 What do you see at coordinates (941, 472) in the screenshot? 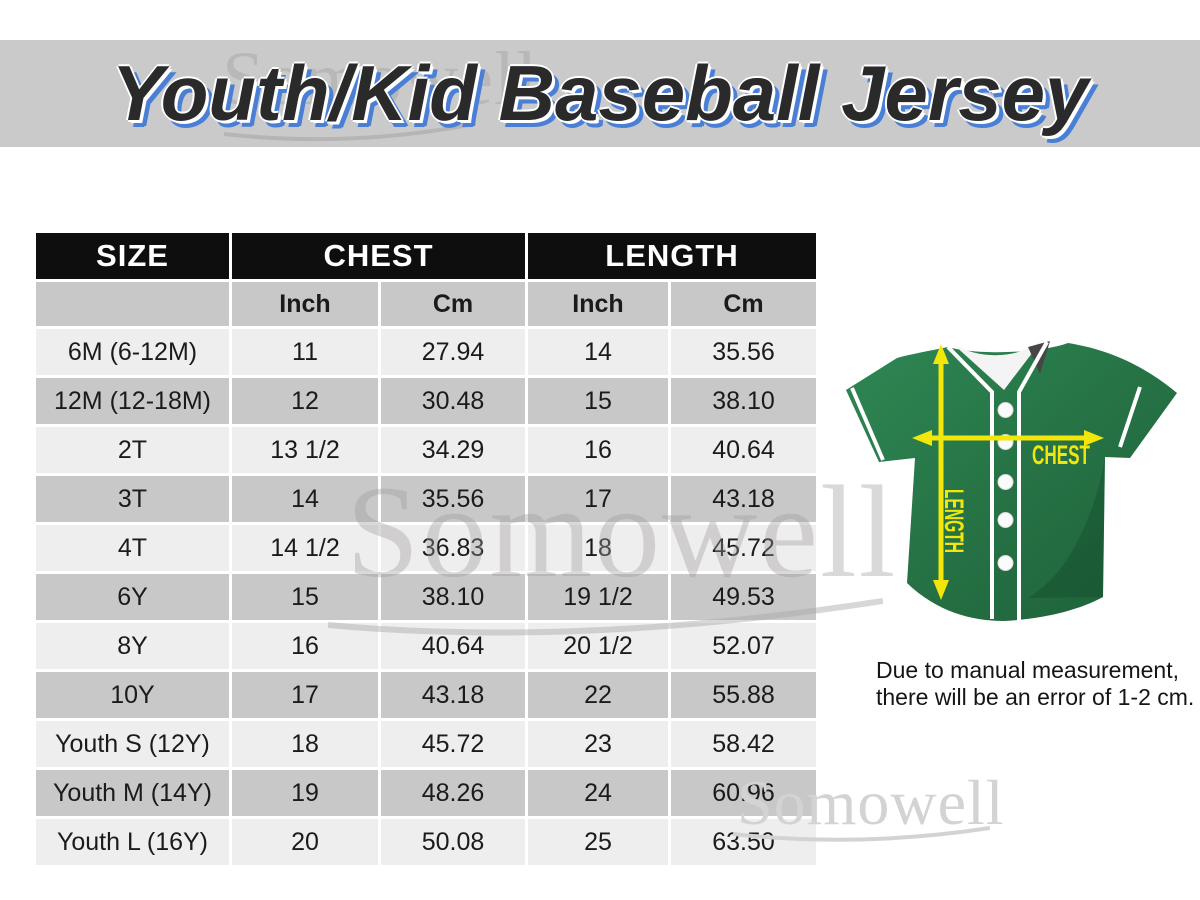
I see `length-arrow` at bounding box center [941, 472].